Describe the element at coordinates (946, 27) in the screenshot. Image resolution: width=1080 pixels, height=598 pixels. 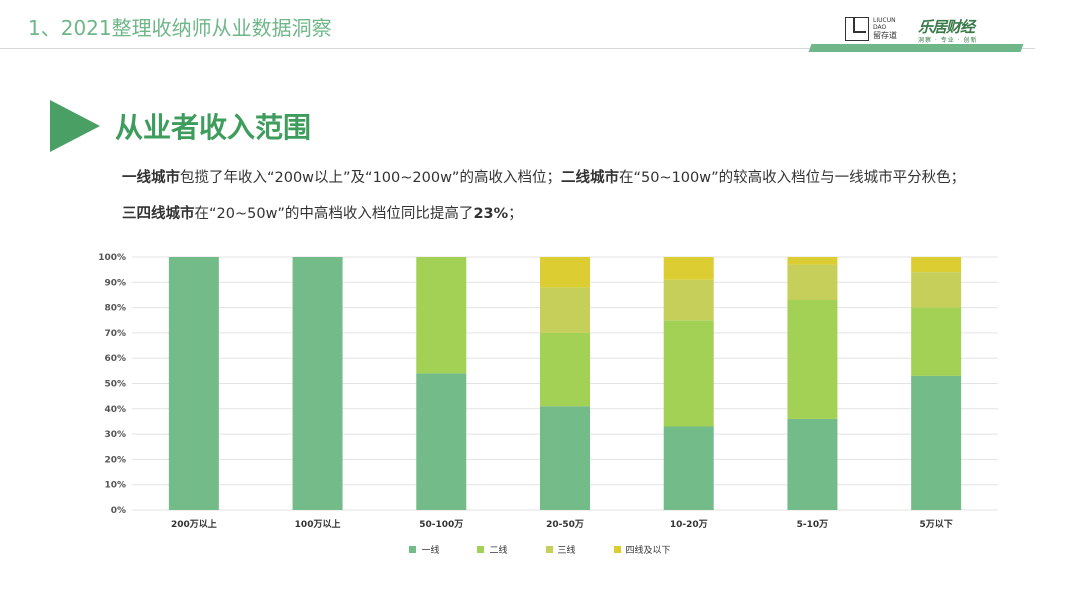
I see `lejucaijing-logo-main: 乐居财经` at that location.